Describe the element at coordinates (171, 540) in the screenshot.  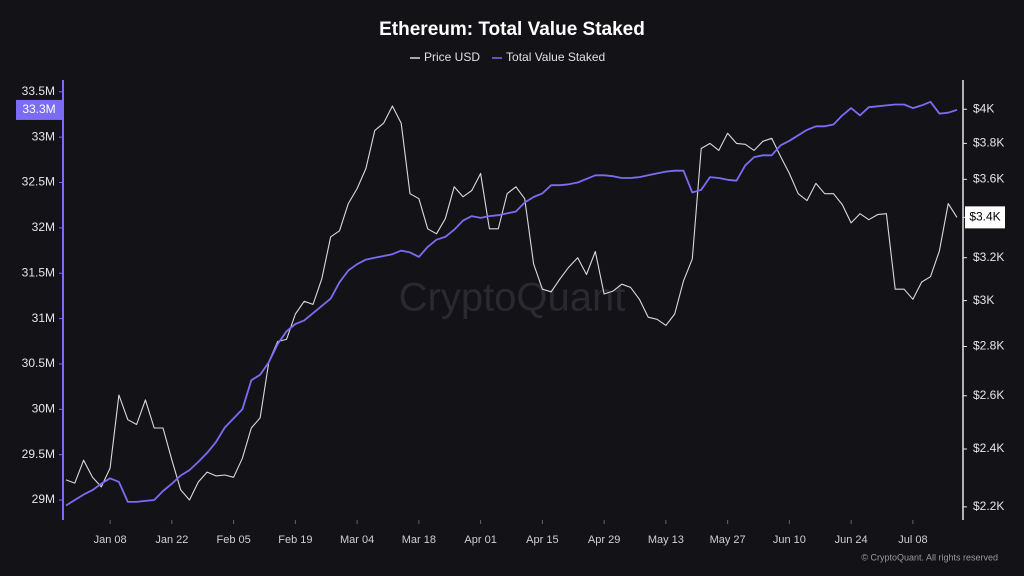
I see `x-tick-label: Jan 22` at that location.